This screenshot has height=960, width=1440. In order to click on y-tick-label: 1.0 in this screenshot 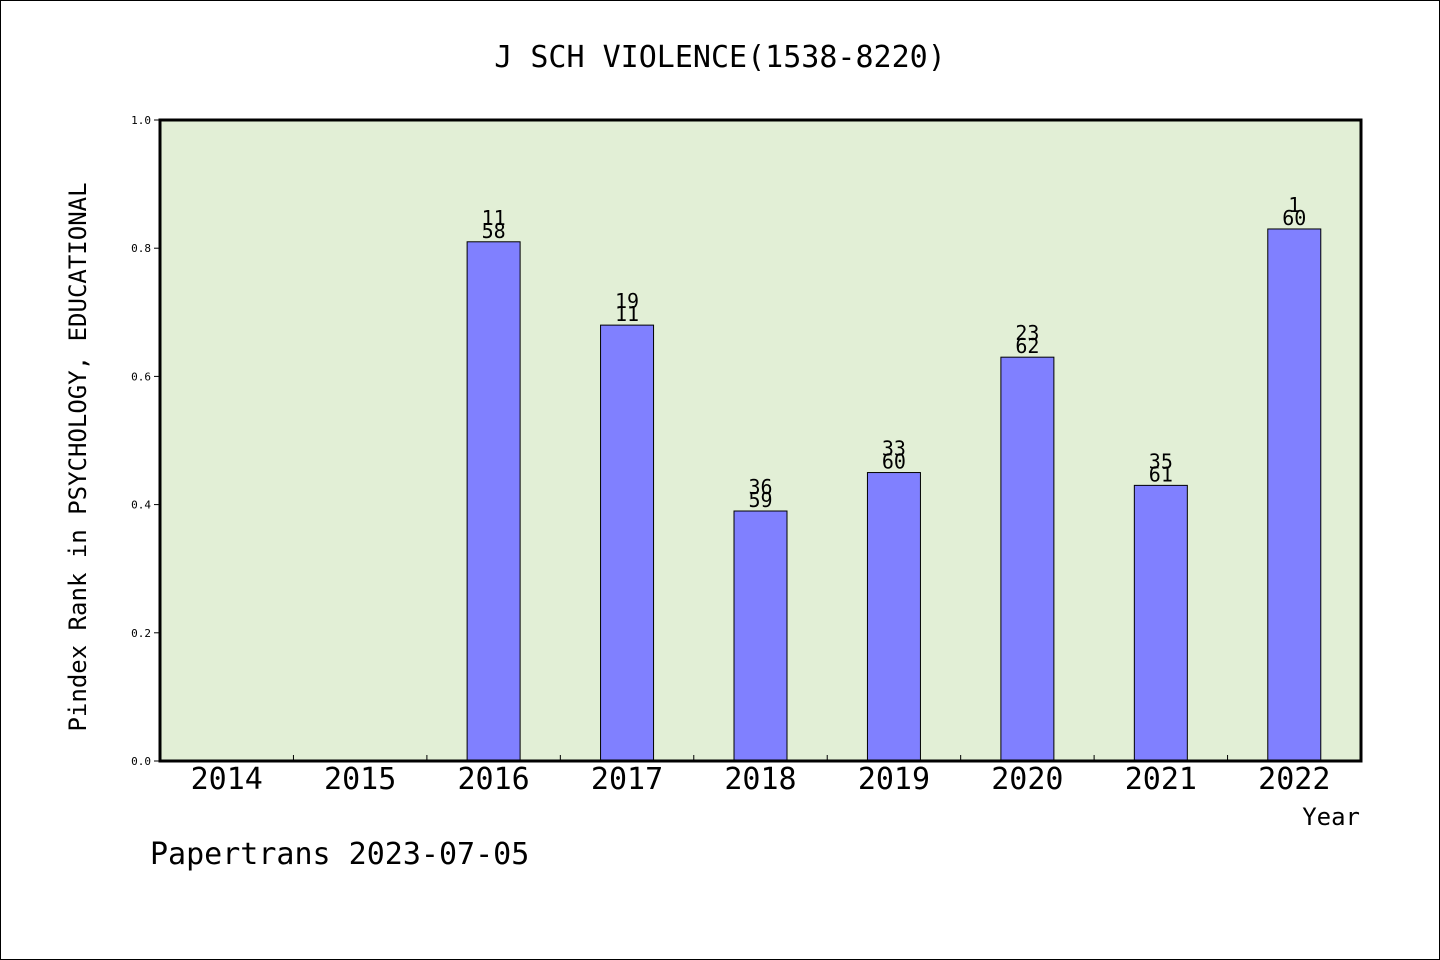, I will do `click(141, 120)`.